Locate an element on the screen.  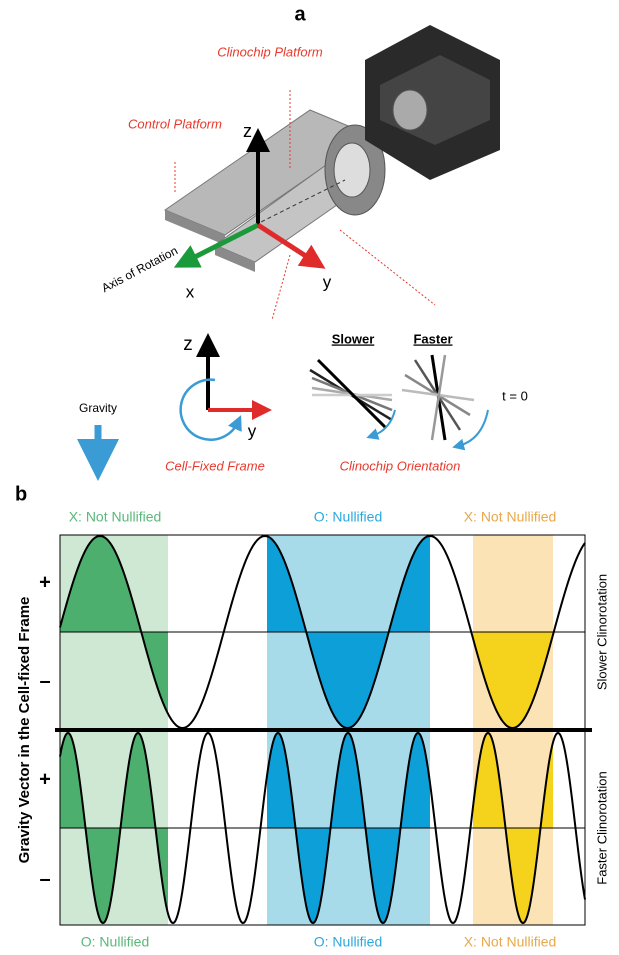
faster-fan is located at coordinates (438, 397).